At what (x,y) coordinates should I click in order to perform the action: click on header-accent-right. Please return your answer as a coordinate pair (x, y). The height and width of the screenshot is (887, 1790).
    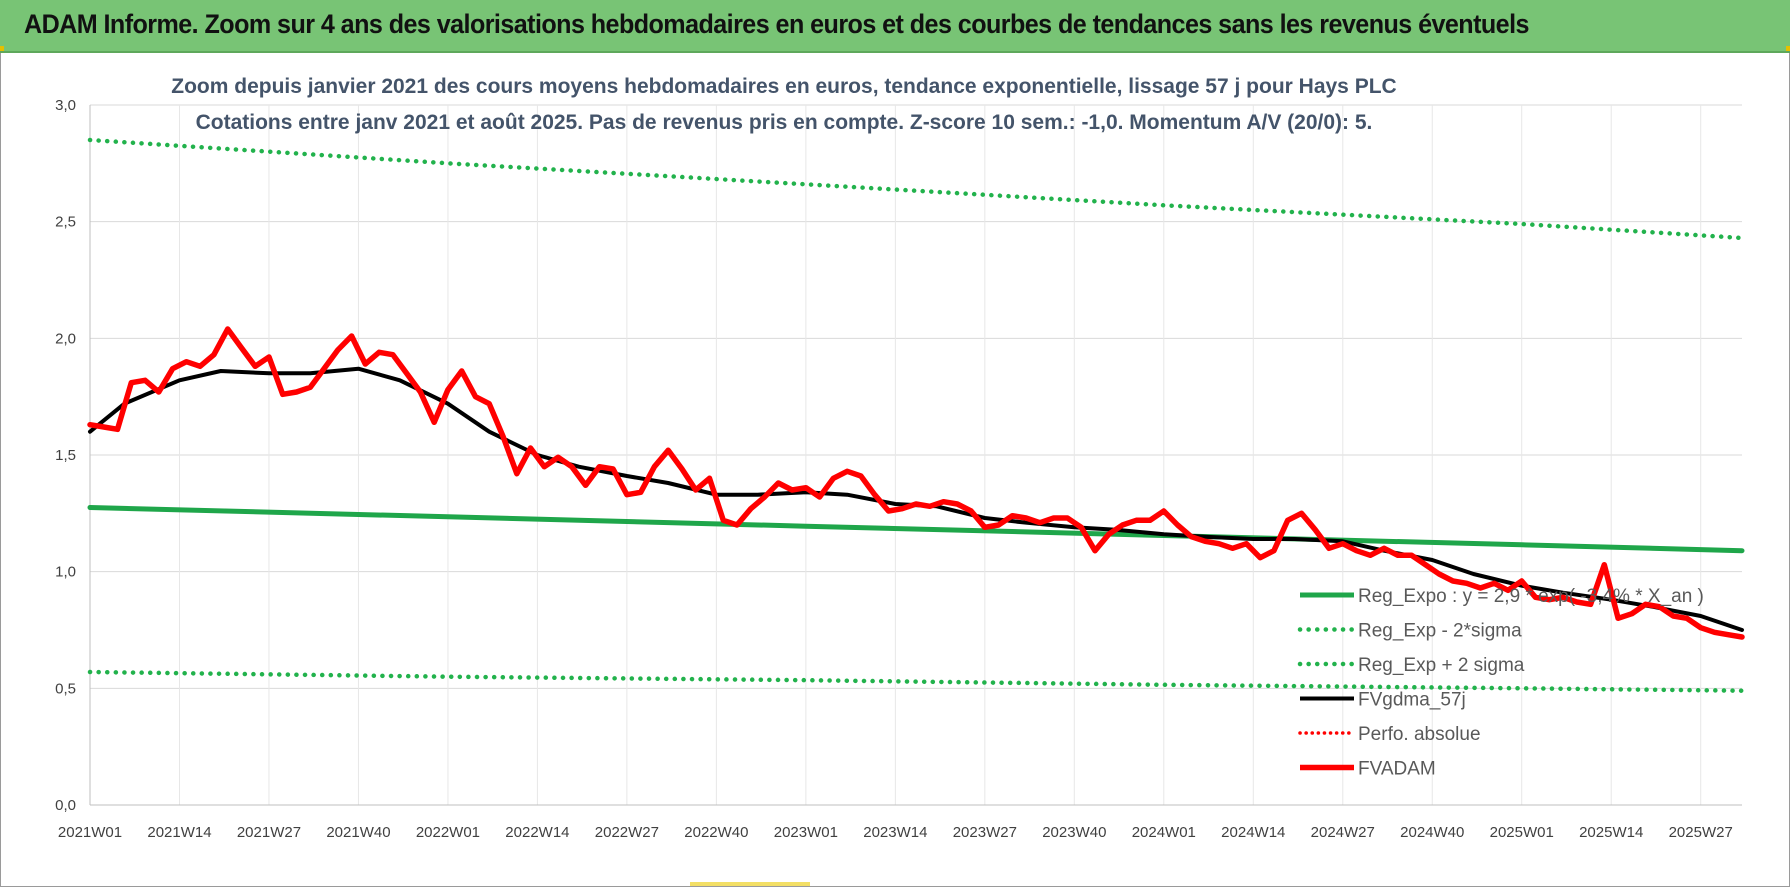
    Looking at the image, I should click on (1788, 48).